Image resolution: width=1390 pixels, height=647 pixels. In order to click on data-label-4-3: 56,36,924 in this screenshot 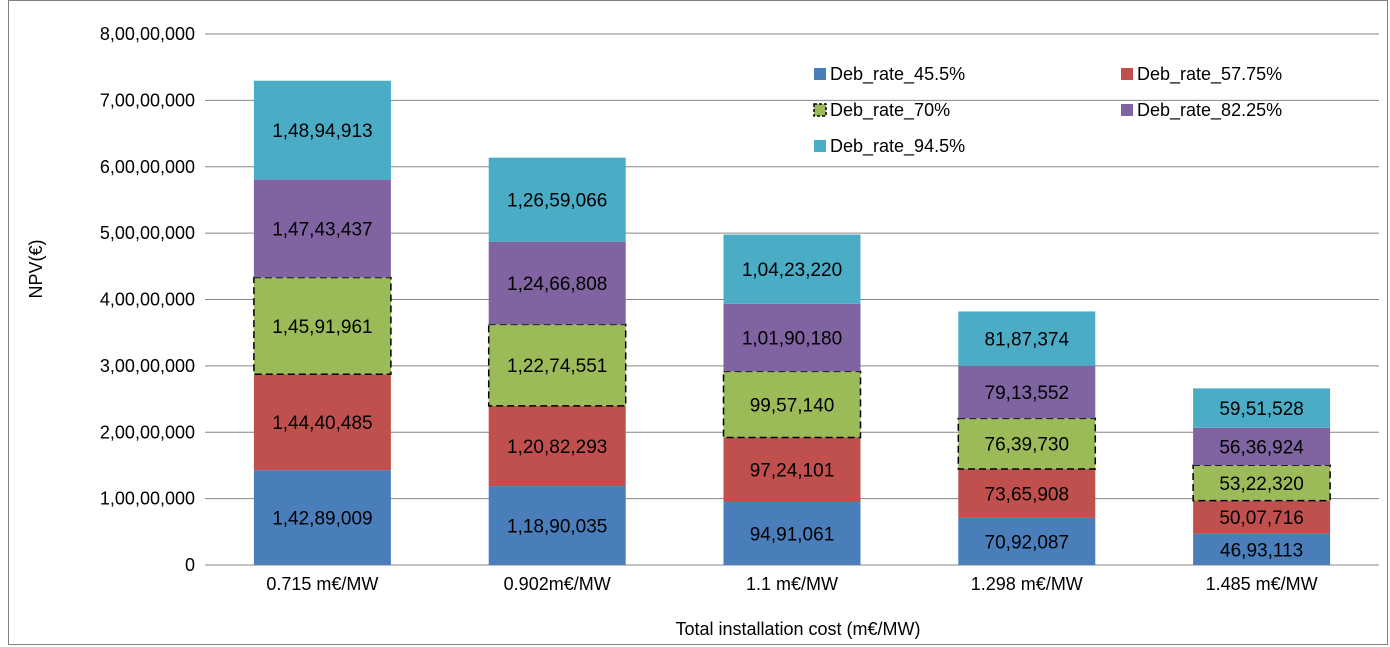, I will do `click(1261, 448)`.